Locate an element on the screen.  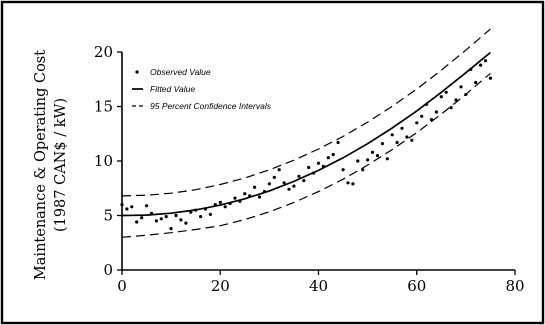
y-tick-label: 5 is located at coordinates (108, 216).